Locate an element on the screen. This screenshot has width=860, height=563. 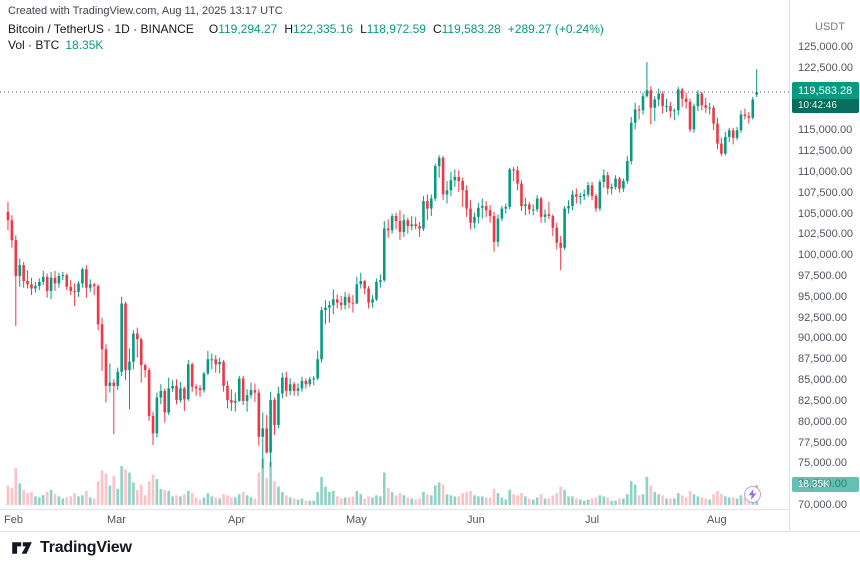
time-tick-label: Aug is located at coordinates (717, 520).